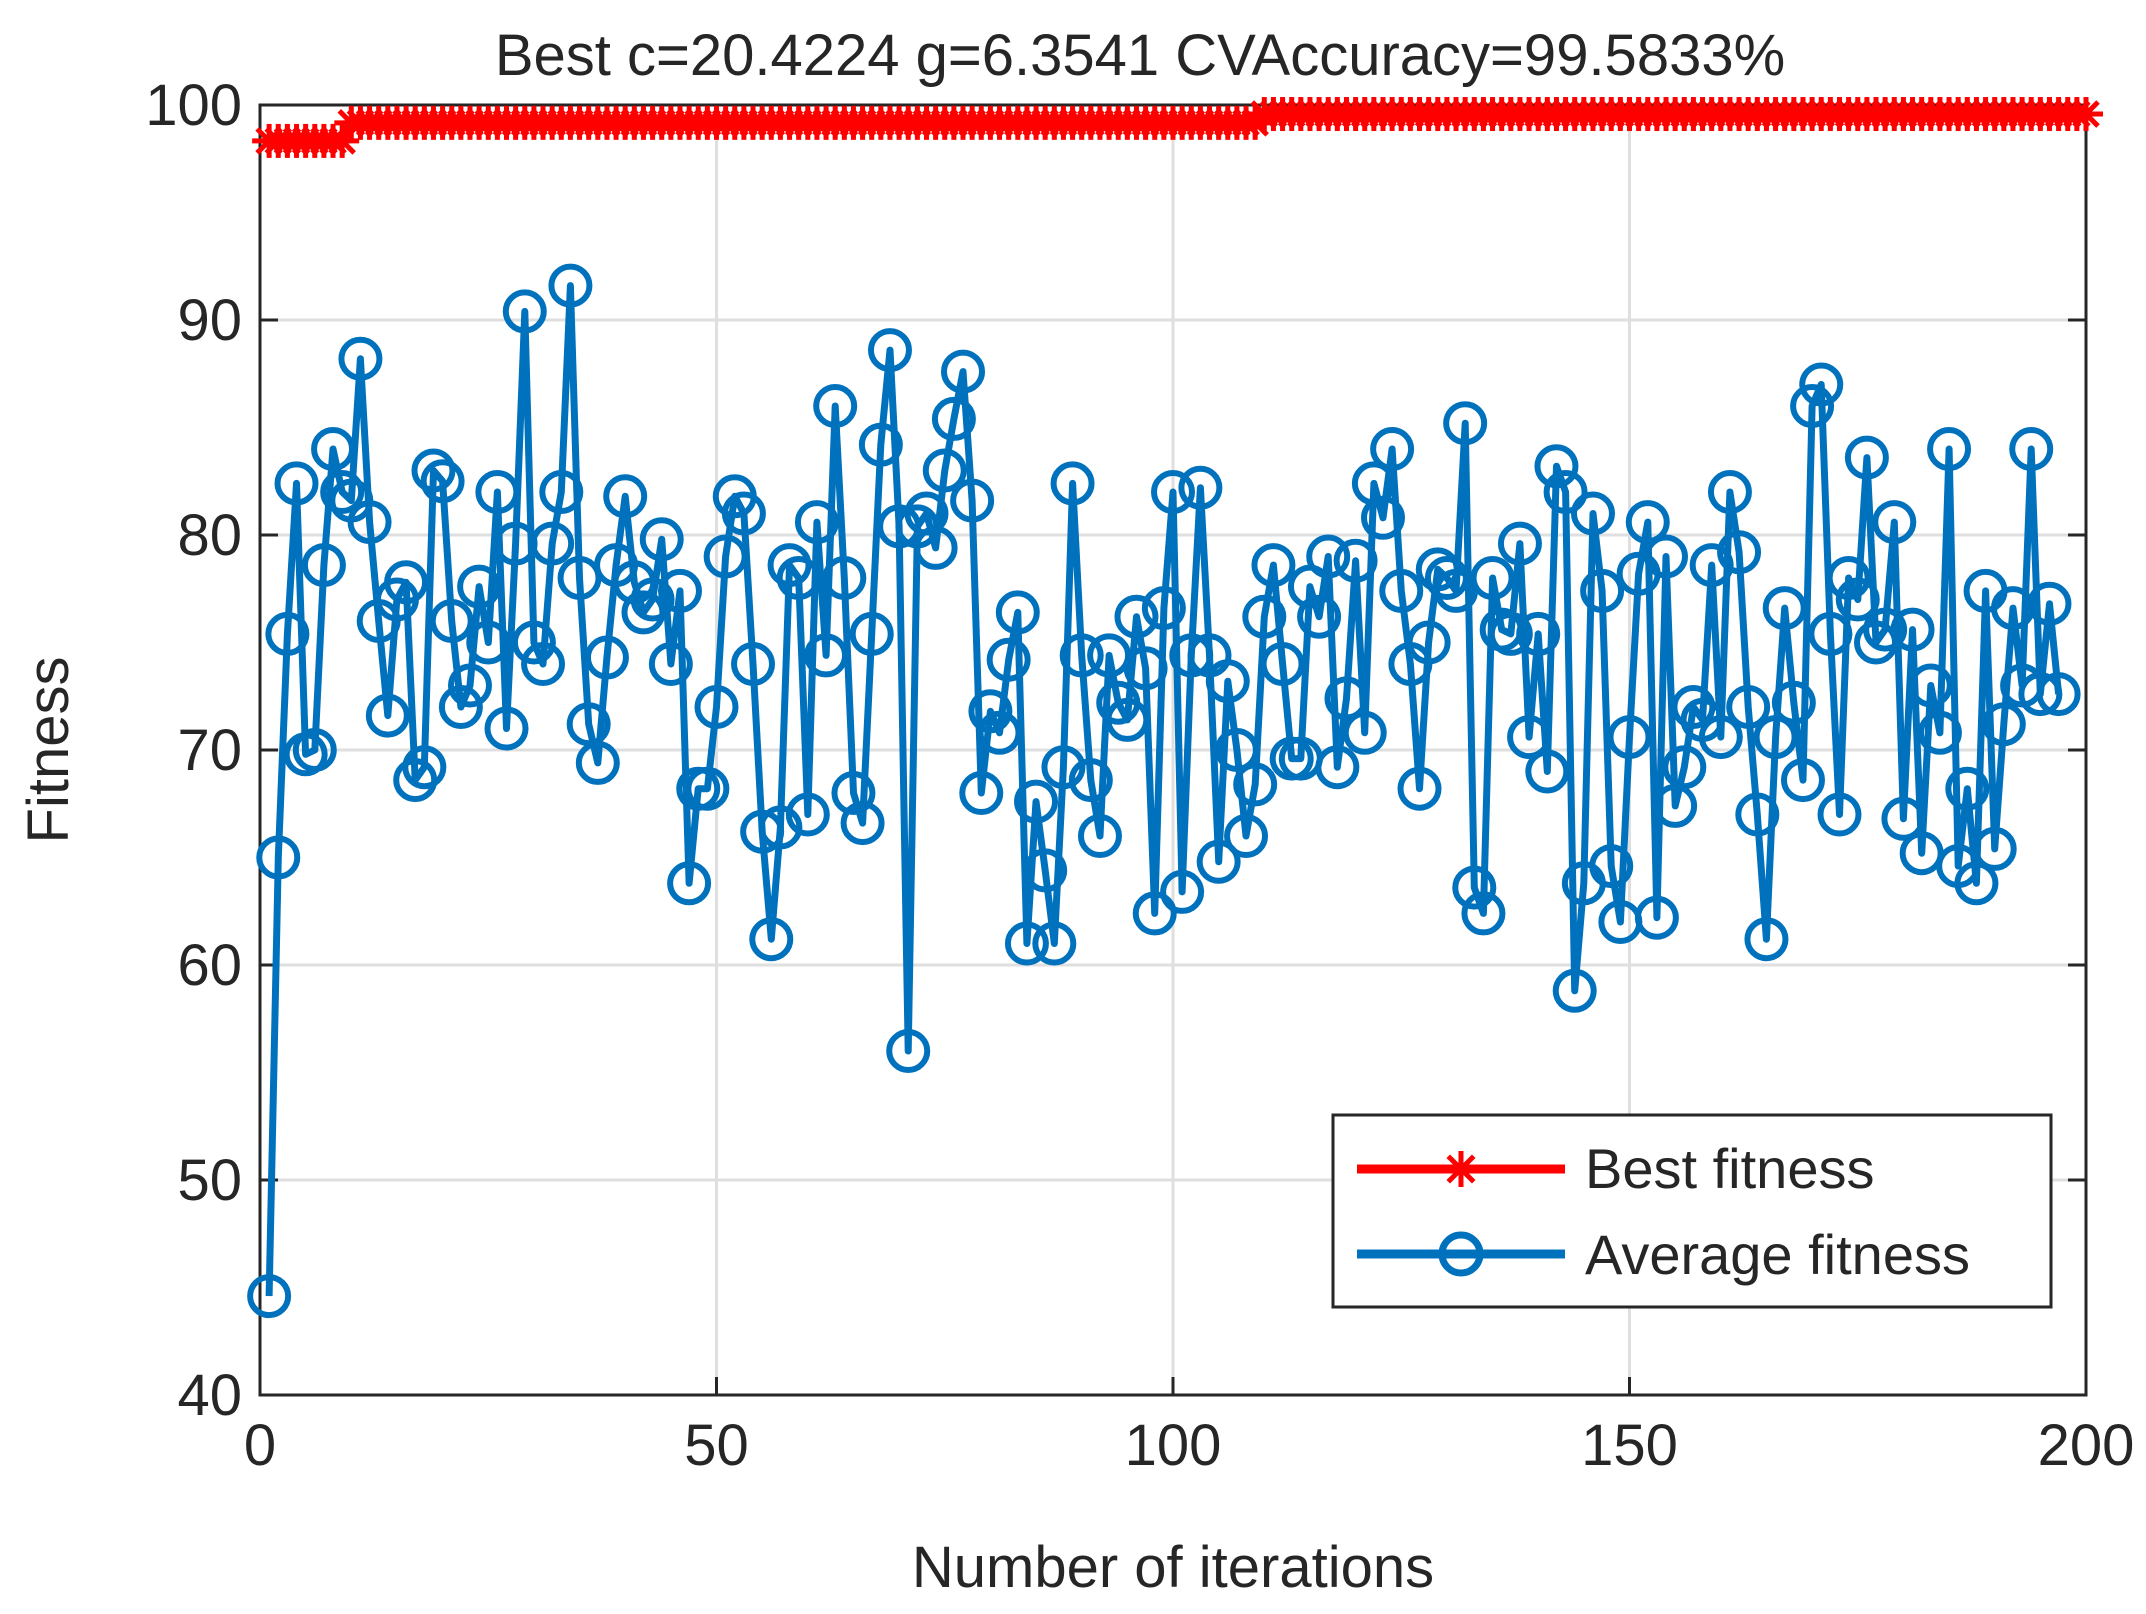  Describe the element at coordinates (1173, 1445) in the screenshot. I see `x-tick-label: 100` at that location.